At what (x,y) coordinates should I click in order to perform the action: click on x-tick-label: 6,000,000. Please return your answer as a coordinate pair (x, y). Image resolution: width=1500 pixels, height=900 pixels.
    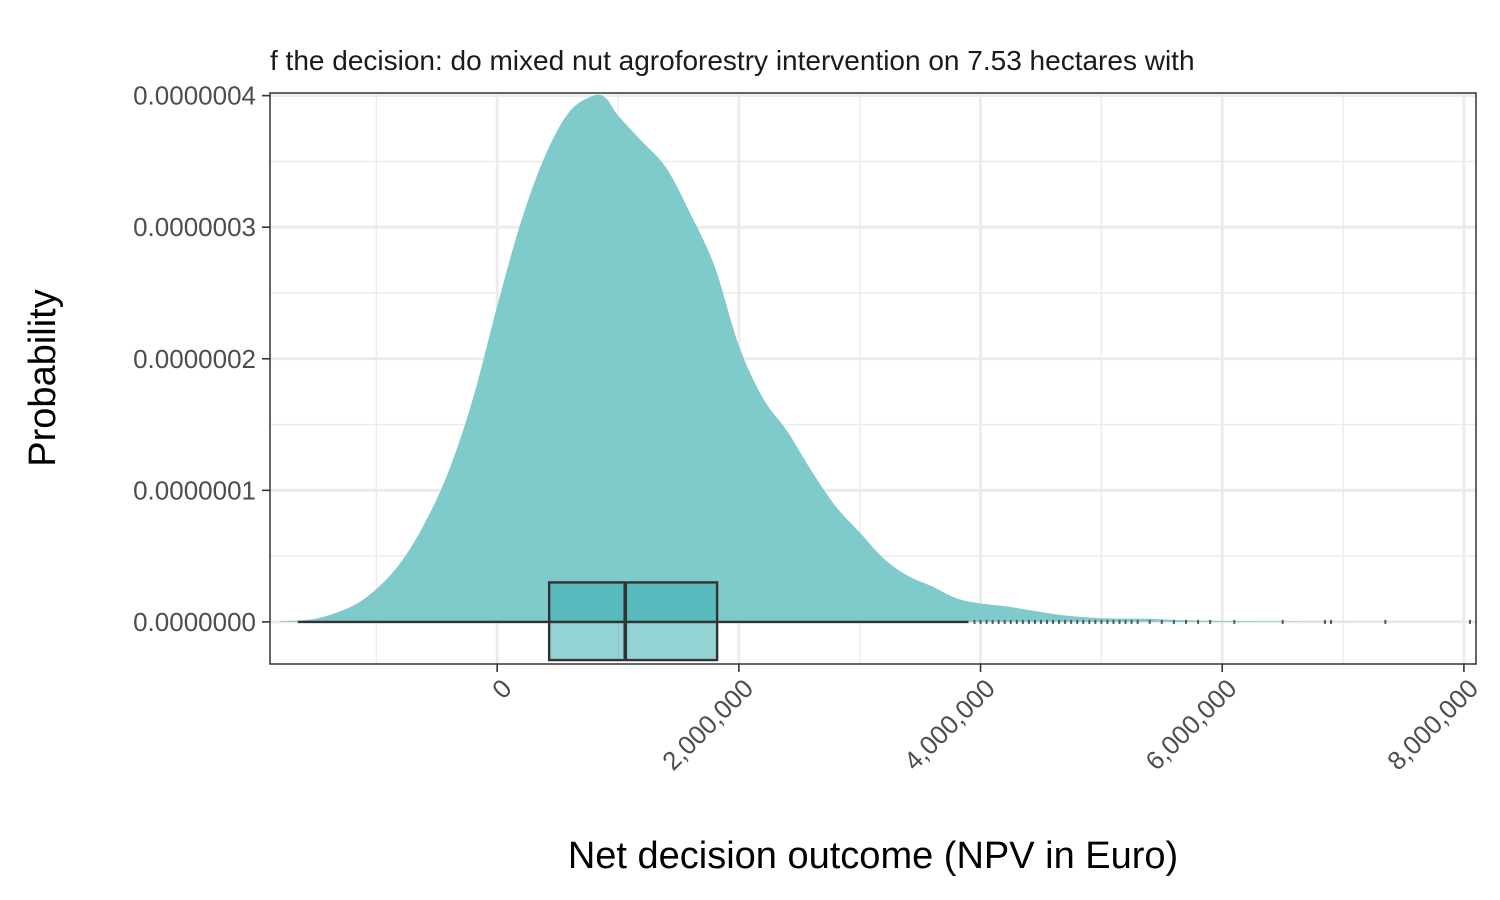
    Looking at the image, I should click on (1190, 724).